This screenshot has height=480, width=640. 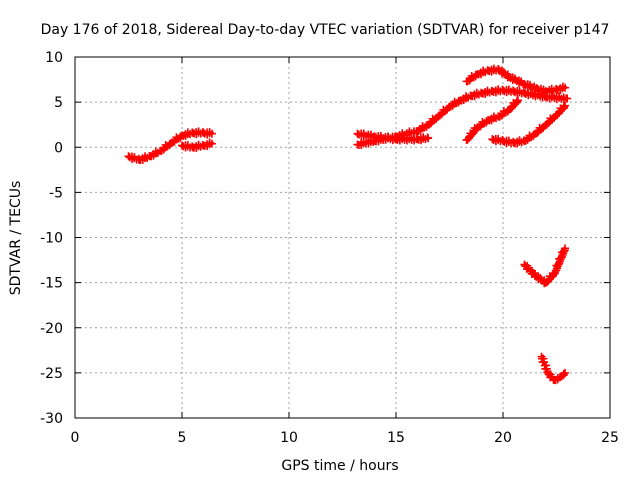 I want to click on x-tick-label: 0, so click(x=75, y=438).